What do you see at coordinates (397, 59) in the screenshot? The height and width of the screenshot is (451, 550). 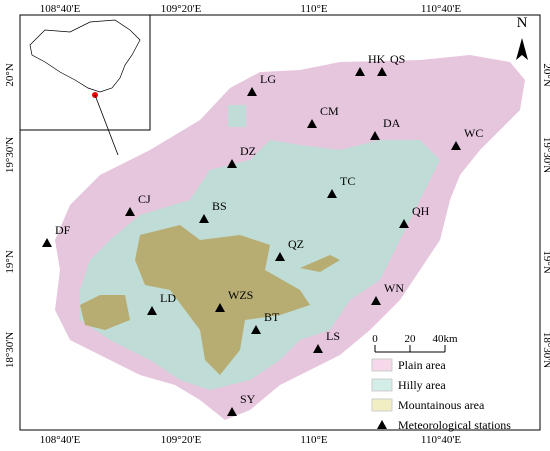 I see `station-label: QS` at bounding box center [397, 59].